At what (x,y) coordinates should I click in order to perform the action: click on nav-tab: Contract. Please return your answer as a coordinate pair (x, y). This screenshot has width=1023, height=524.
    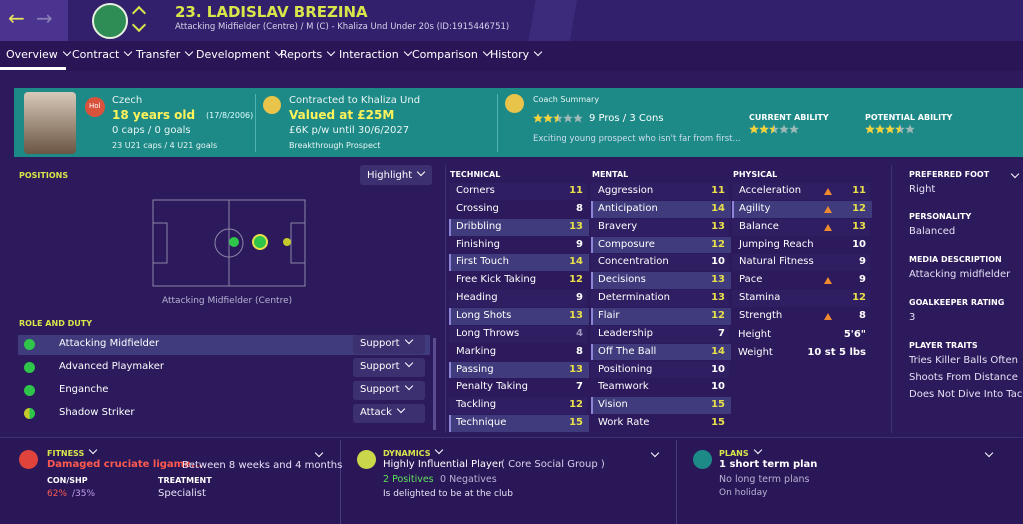
    Looking at the image, I should click on (102, 54).